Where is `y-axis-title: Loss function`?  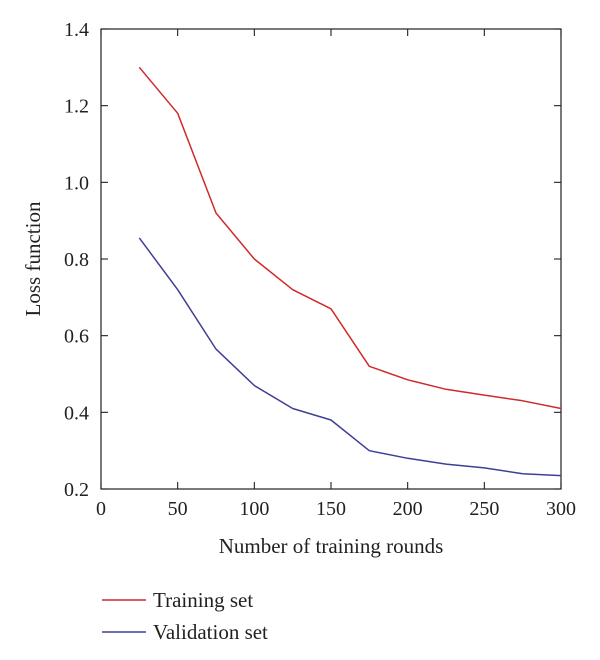
y-axis-title: Loss function is located at coordinates (33, 258).